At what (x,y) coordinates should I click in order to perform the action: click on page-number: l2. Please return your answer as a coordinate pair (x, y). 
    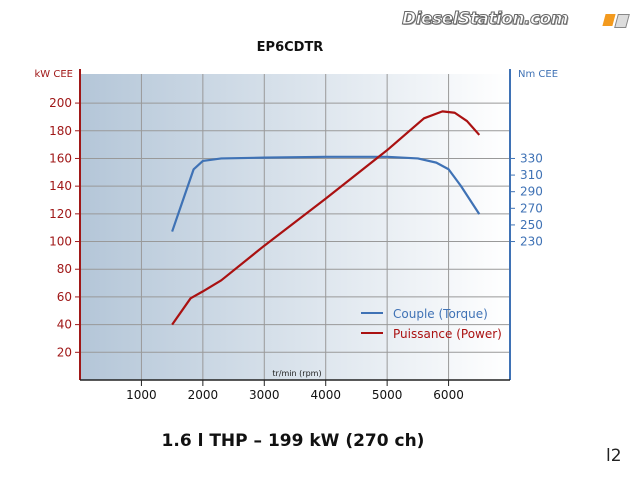
    Looking at the image, I should click on (614, 456).